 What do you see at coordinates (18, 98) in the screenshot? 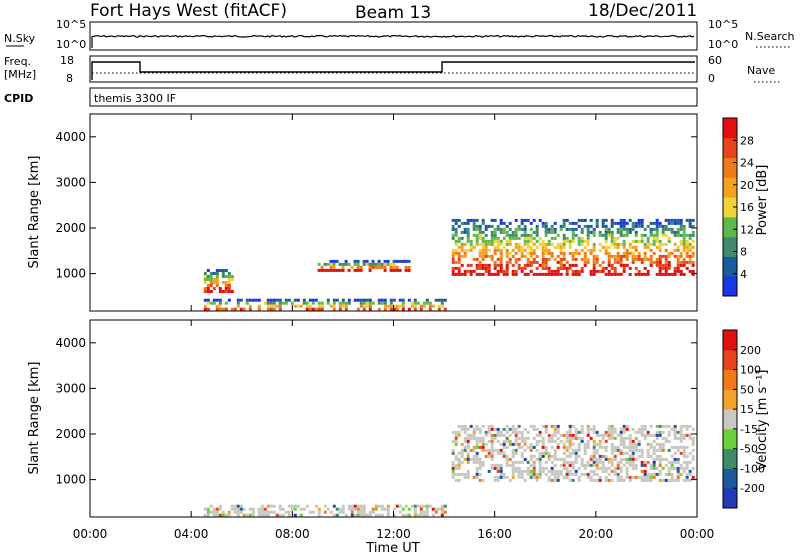
I see `cpid-label: CPID` at bounding box center [18, 98].